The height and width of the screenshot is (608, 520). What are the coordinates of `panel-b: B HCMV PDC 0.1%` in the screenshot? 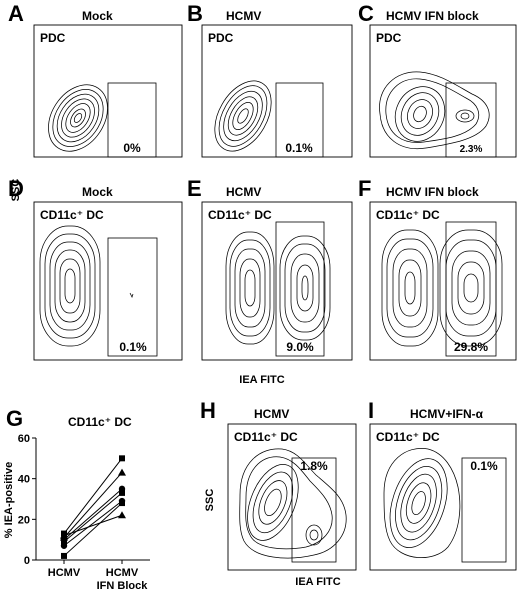 It's located at (270, 79).